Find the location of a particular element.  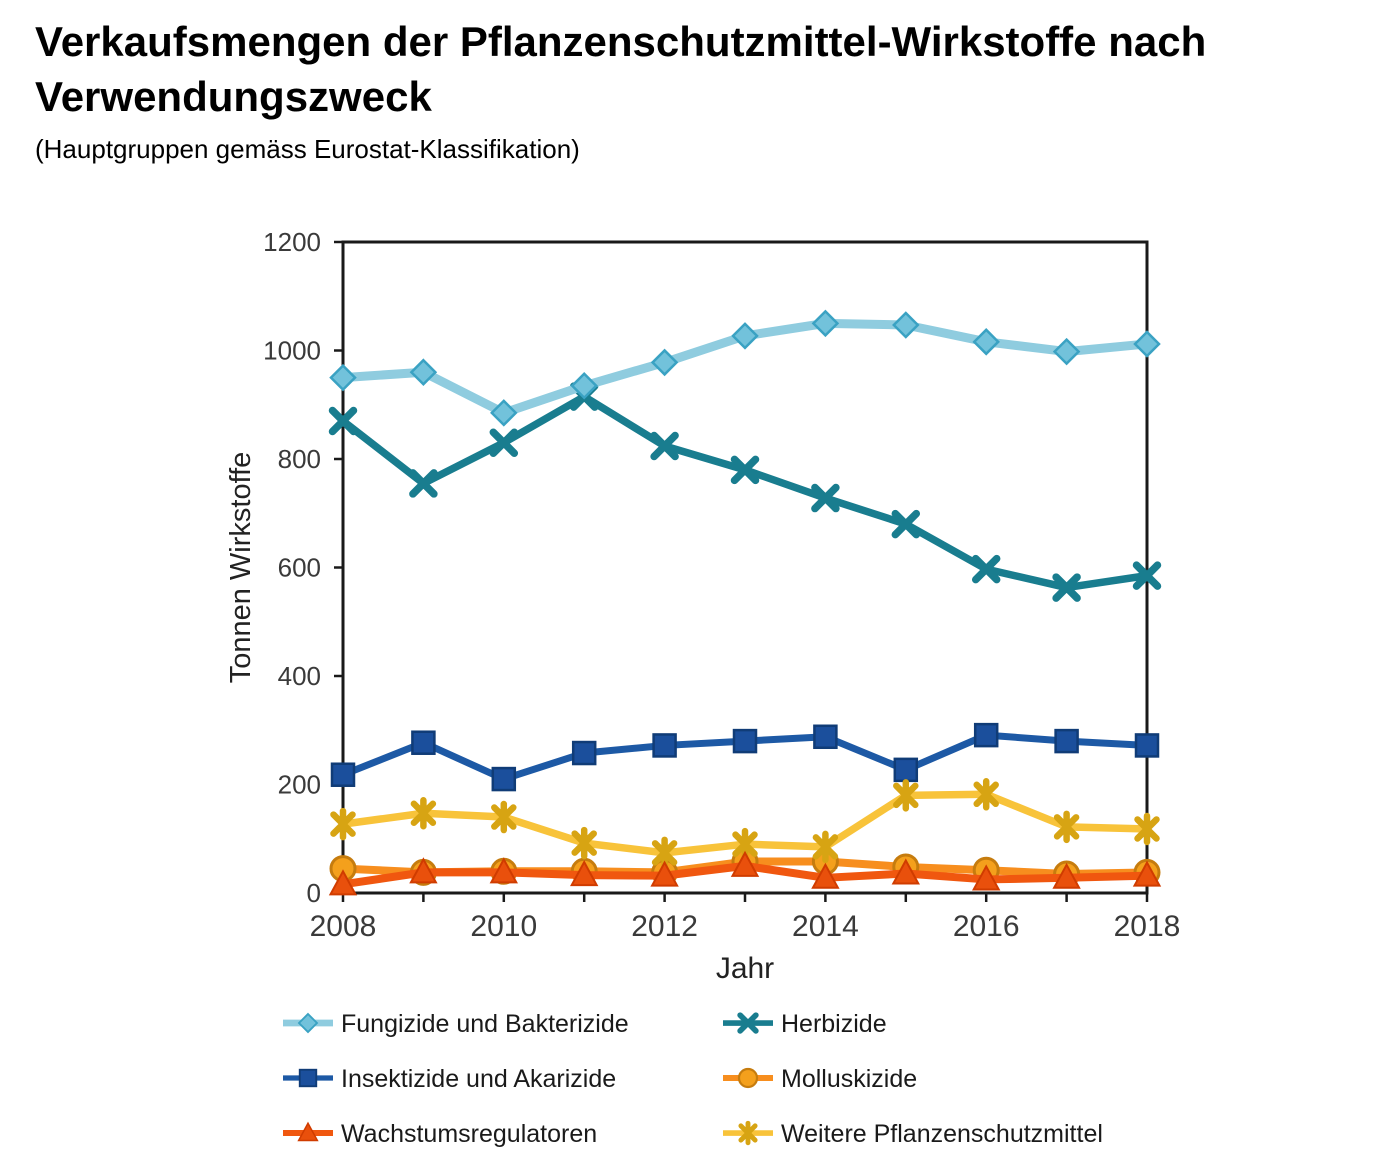

series-herbizide is located at coordinates (745, 492).